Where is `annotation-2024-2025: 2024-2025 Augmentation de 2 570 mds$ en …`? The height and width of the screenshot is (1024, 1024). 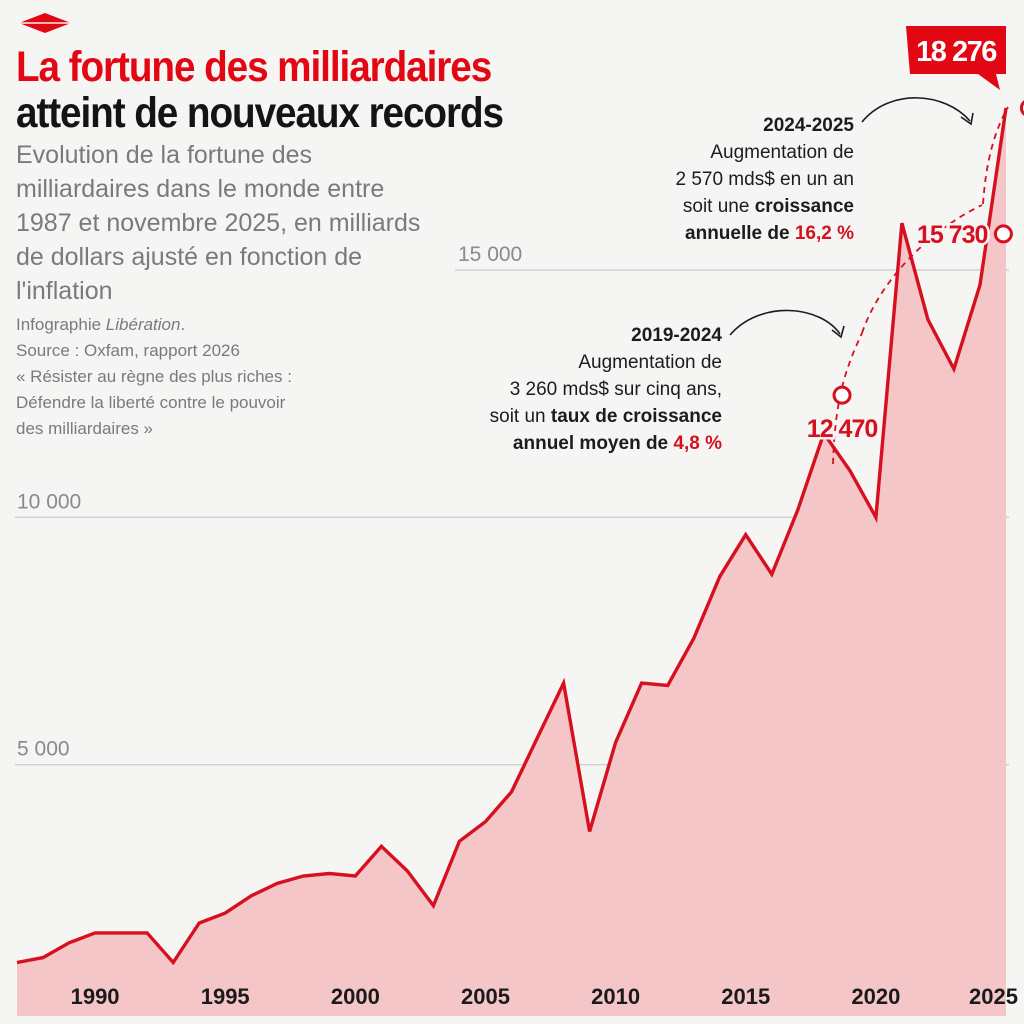
annotation-2024-2025: 2024-2025 Augmentation de 2 570 mds$ en … is located at coordinates (764, 179).